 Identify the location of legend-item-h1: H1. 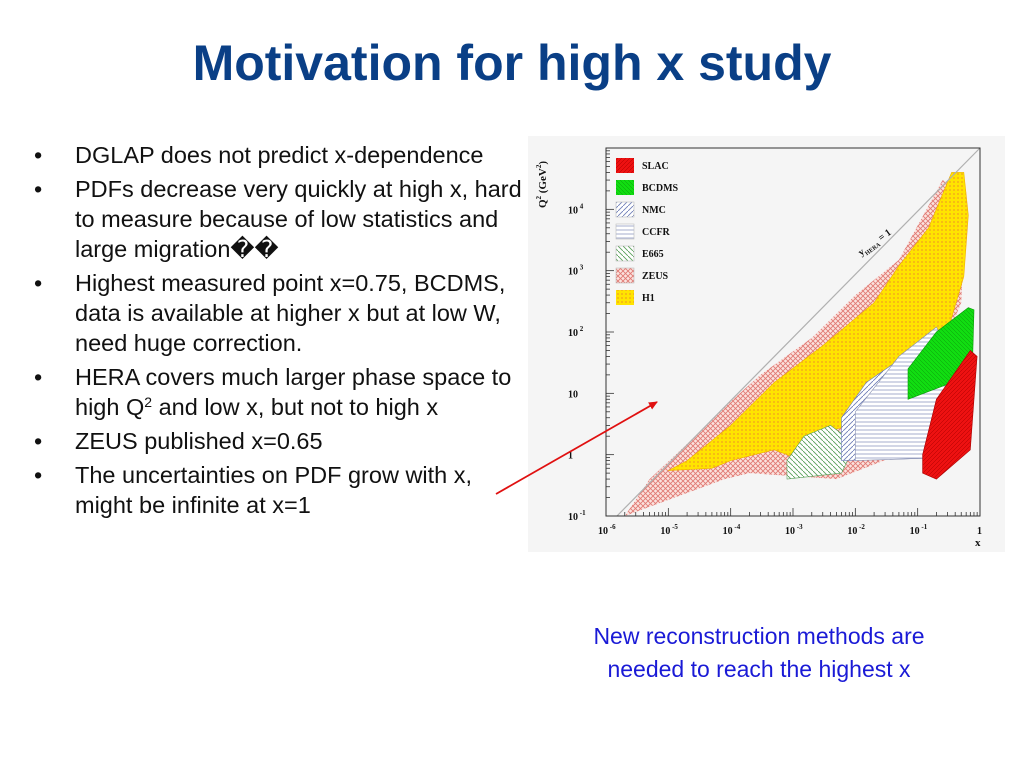
(635, 297).